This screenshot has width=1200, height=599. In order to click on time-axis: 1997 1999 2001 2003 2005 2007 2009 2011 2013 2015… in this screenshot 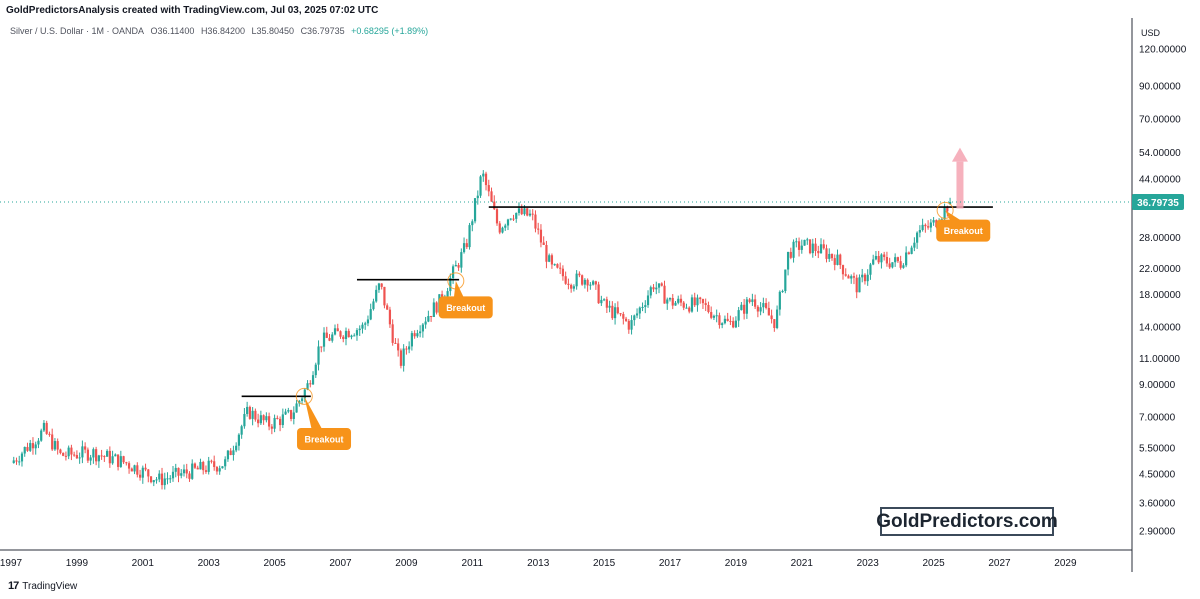, I will do `click(538, 563)`.